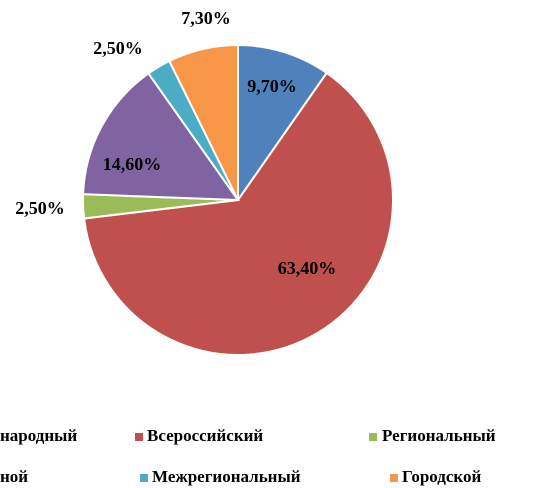  Describe the element at coordinates (226, 476) in the screenshot. I see `legend-label: Межрегиональный` at that location.